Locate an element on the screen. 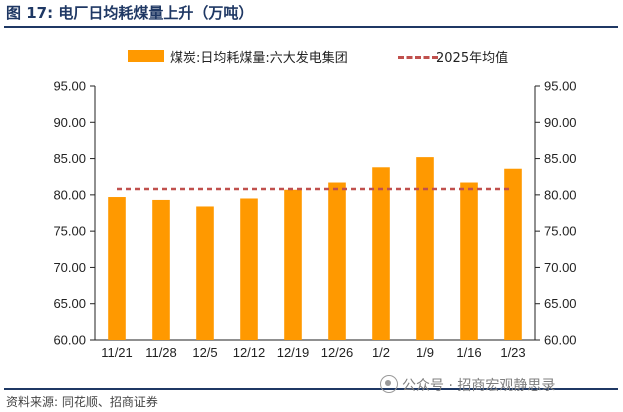 Image resolution: width=623 pixels, height=412 pixels. y-tick-left-label: 85.00 is located at coordinates (69, 158).